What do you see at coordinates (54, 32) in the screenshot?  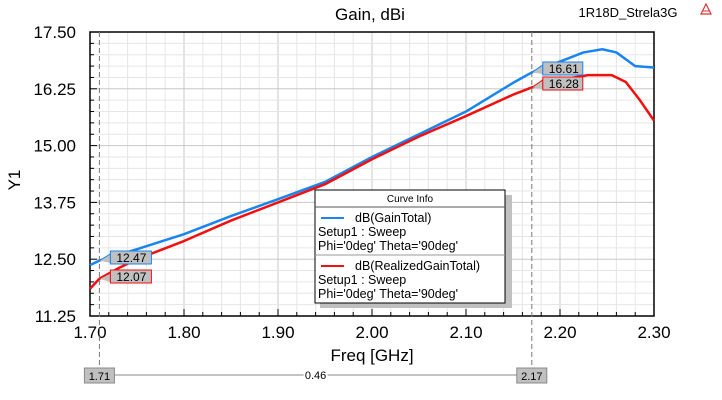 I see `y-tick-label: 17.50` at bounding box center [54, 32].